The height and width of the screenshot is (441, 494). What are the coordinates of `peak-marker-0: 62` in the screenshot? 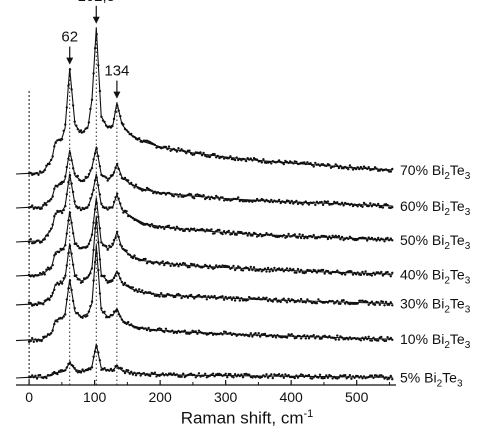 It's located at (69, 207).